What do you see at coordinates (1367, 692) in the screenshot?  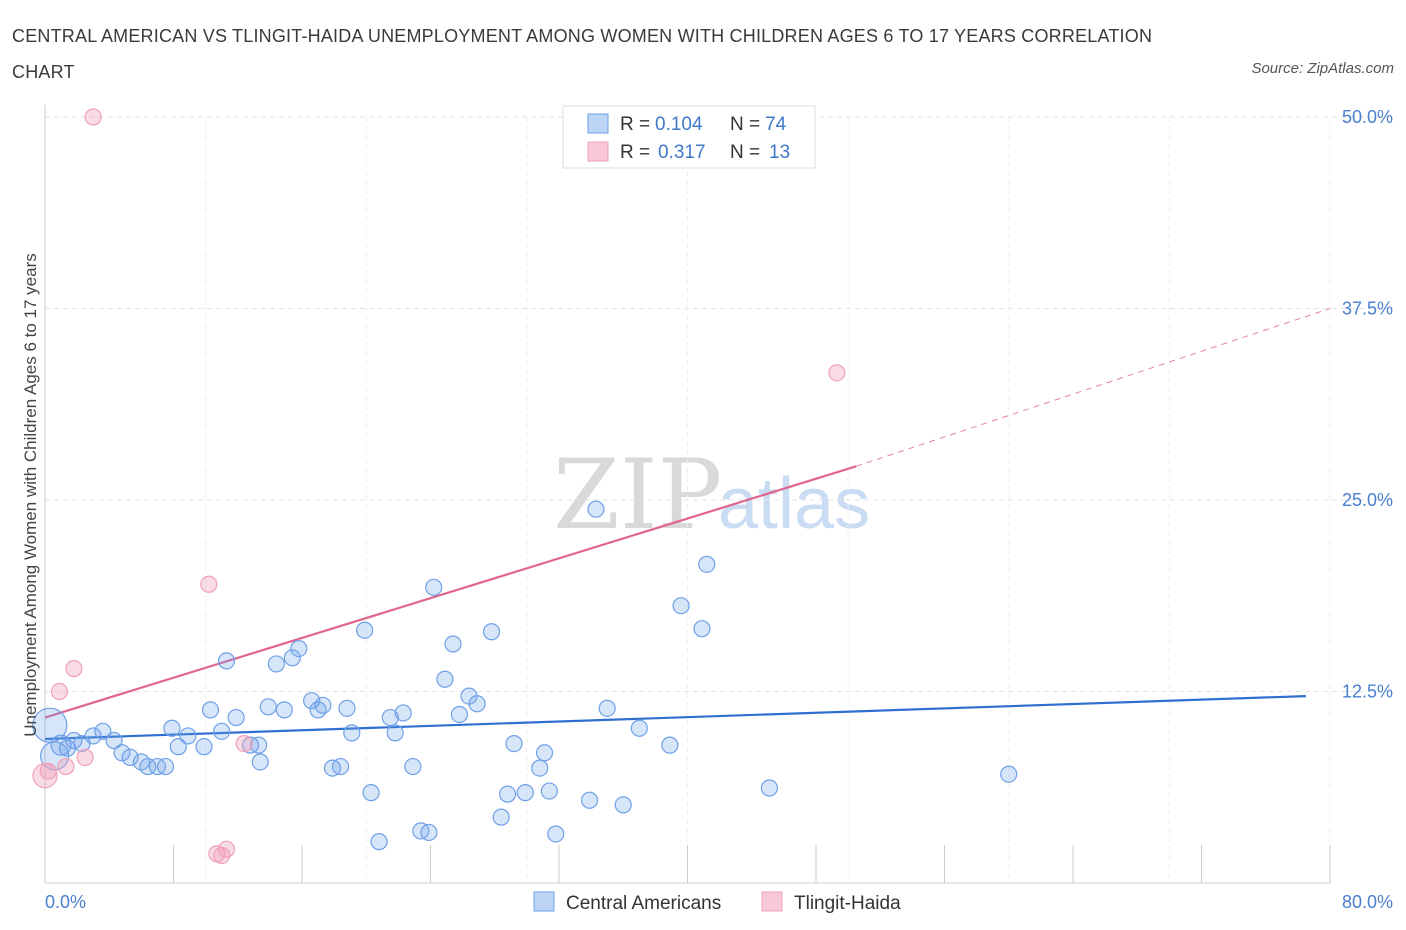 I see `y-tick-label: 12.5%` at bounding box center [1367, 692].